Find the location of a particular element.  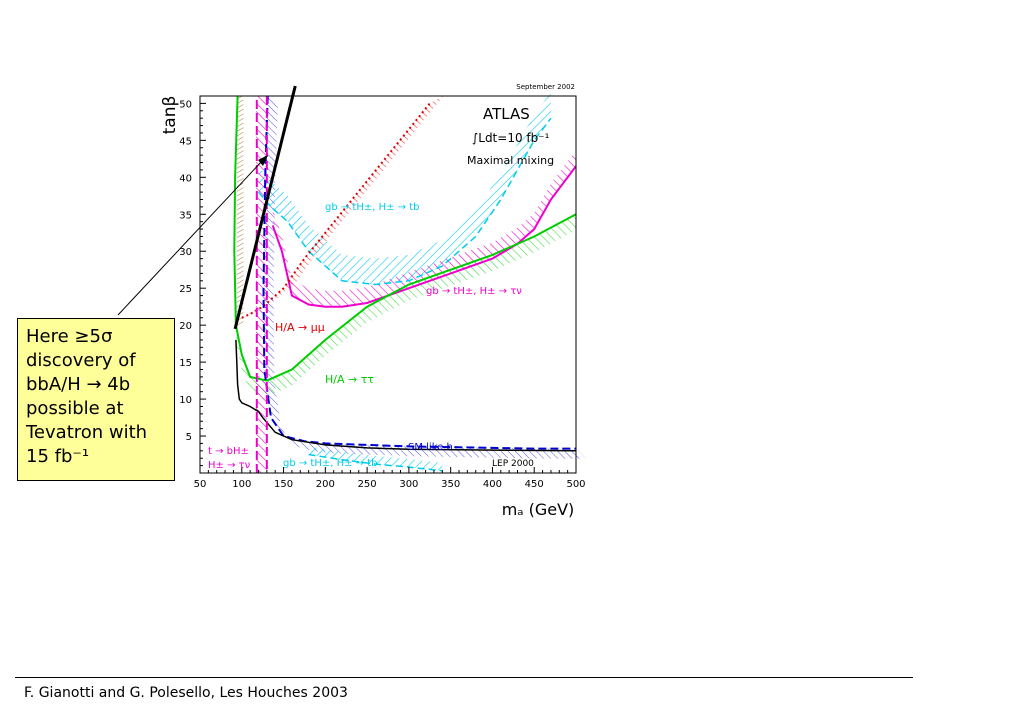

label-lep: LEP 2000 is located at coordinates (513, 464).